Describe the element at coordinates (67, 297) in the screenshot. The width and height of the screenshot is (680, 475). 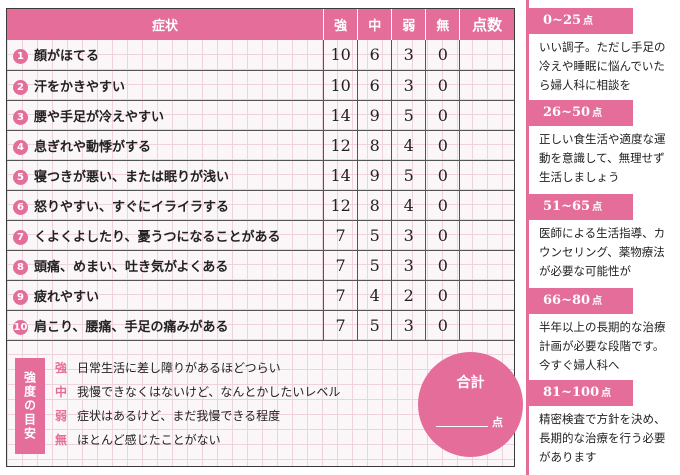
I see `symptom-label: 疲れやすい` at that location.